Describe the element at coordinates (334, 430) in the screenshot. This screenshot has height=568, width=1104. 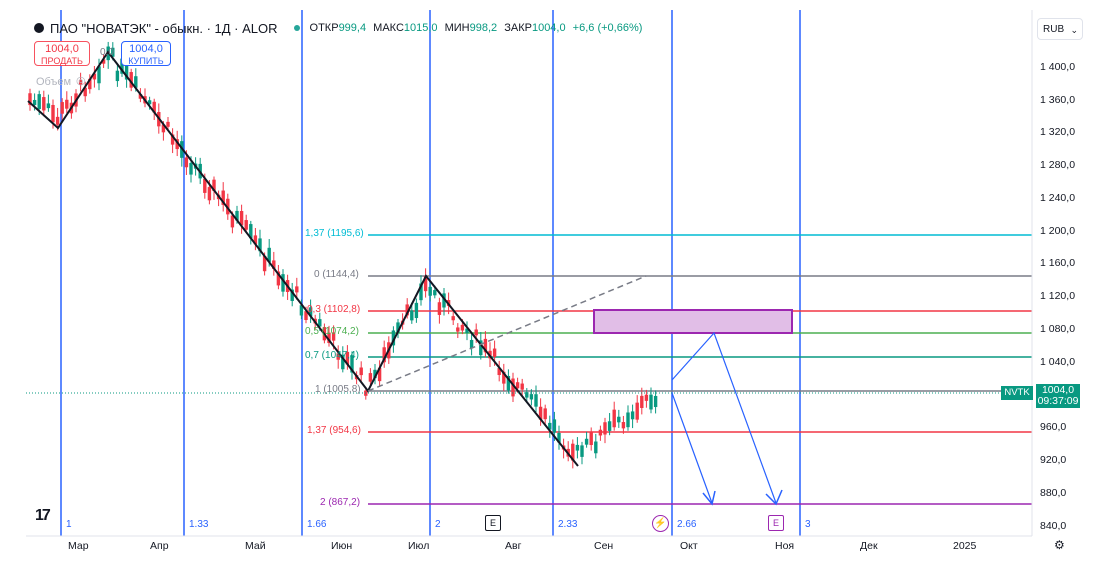
I see `fib-level-label: 1,37 (954,6)` at that location.